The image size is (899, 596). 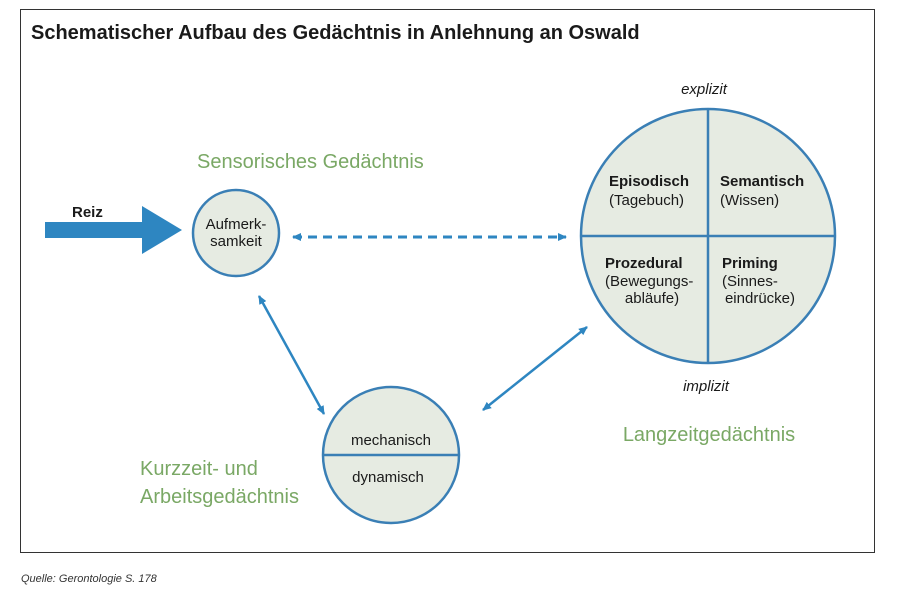 What do you see at coordinates (762, 181) in the screenshot?
I see `semantic-title: Semantisch` at bounding box center [762, 181].